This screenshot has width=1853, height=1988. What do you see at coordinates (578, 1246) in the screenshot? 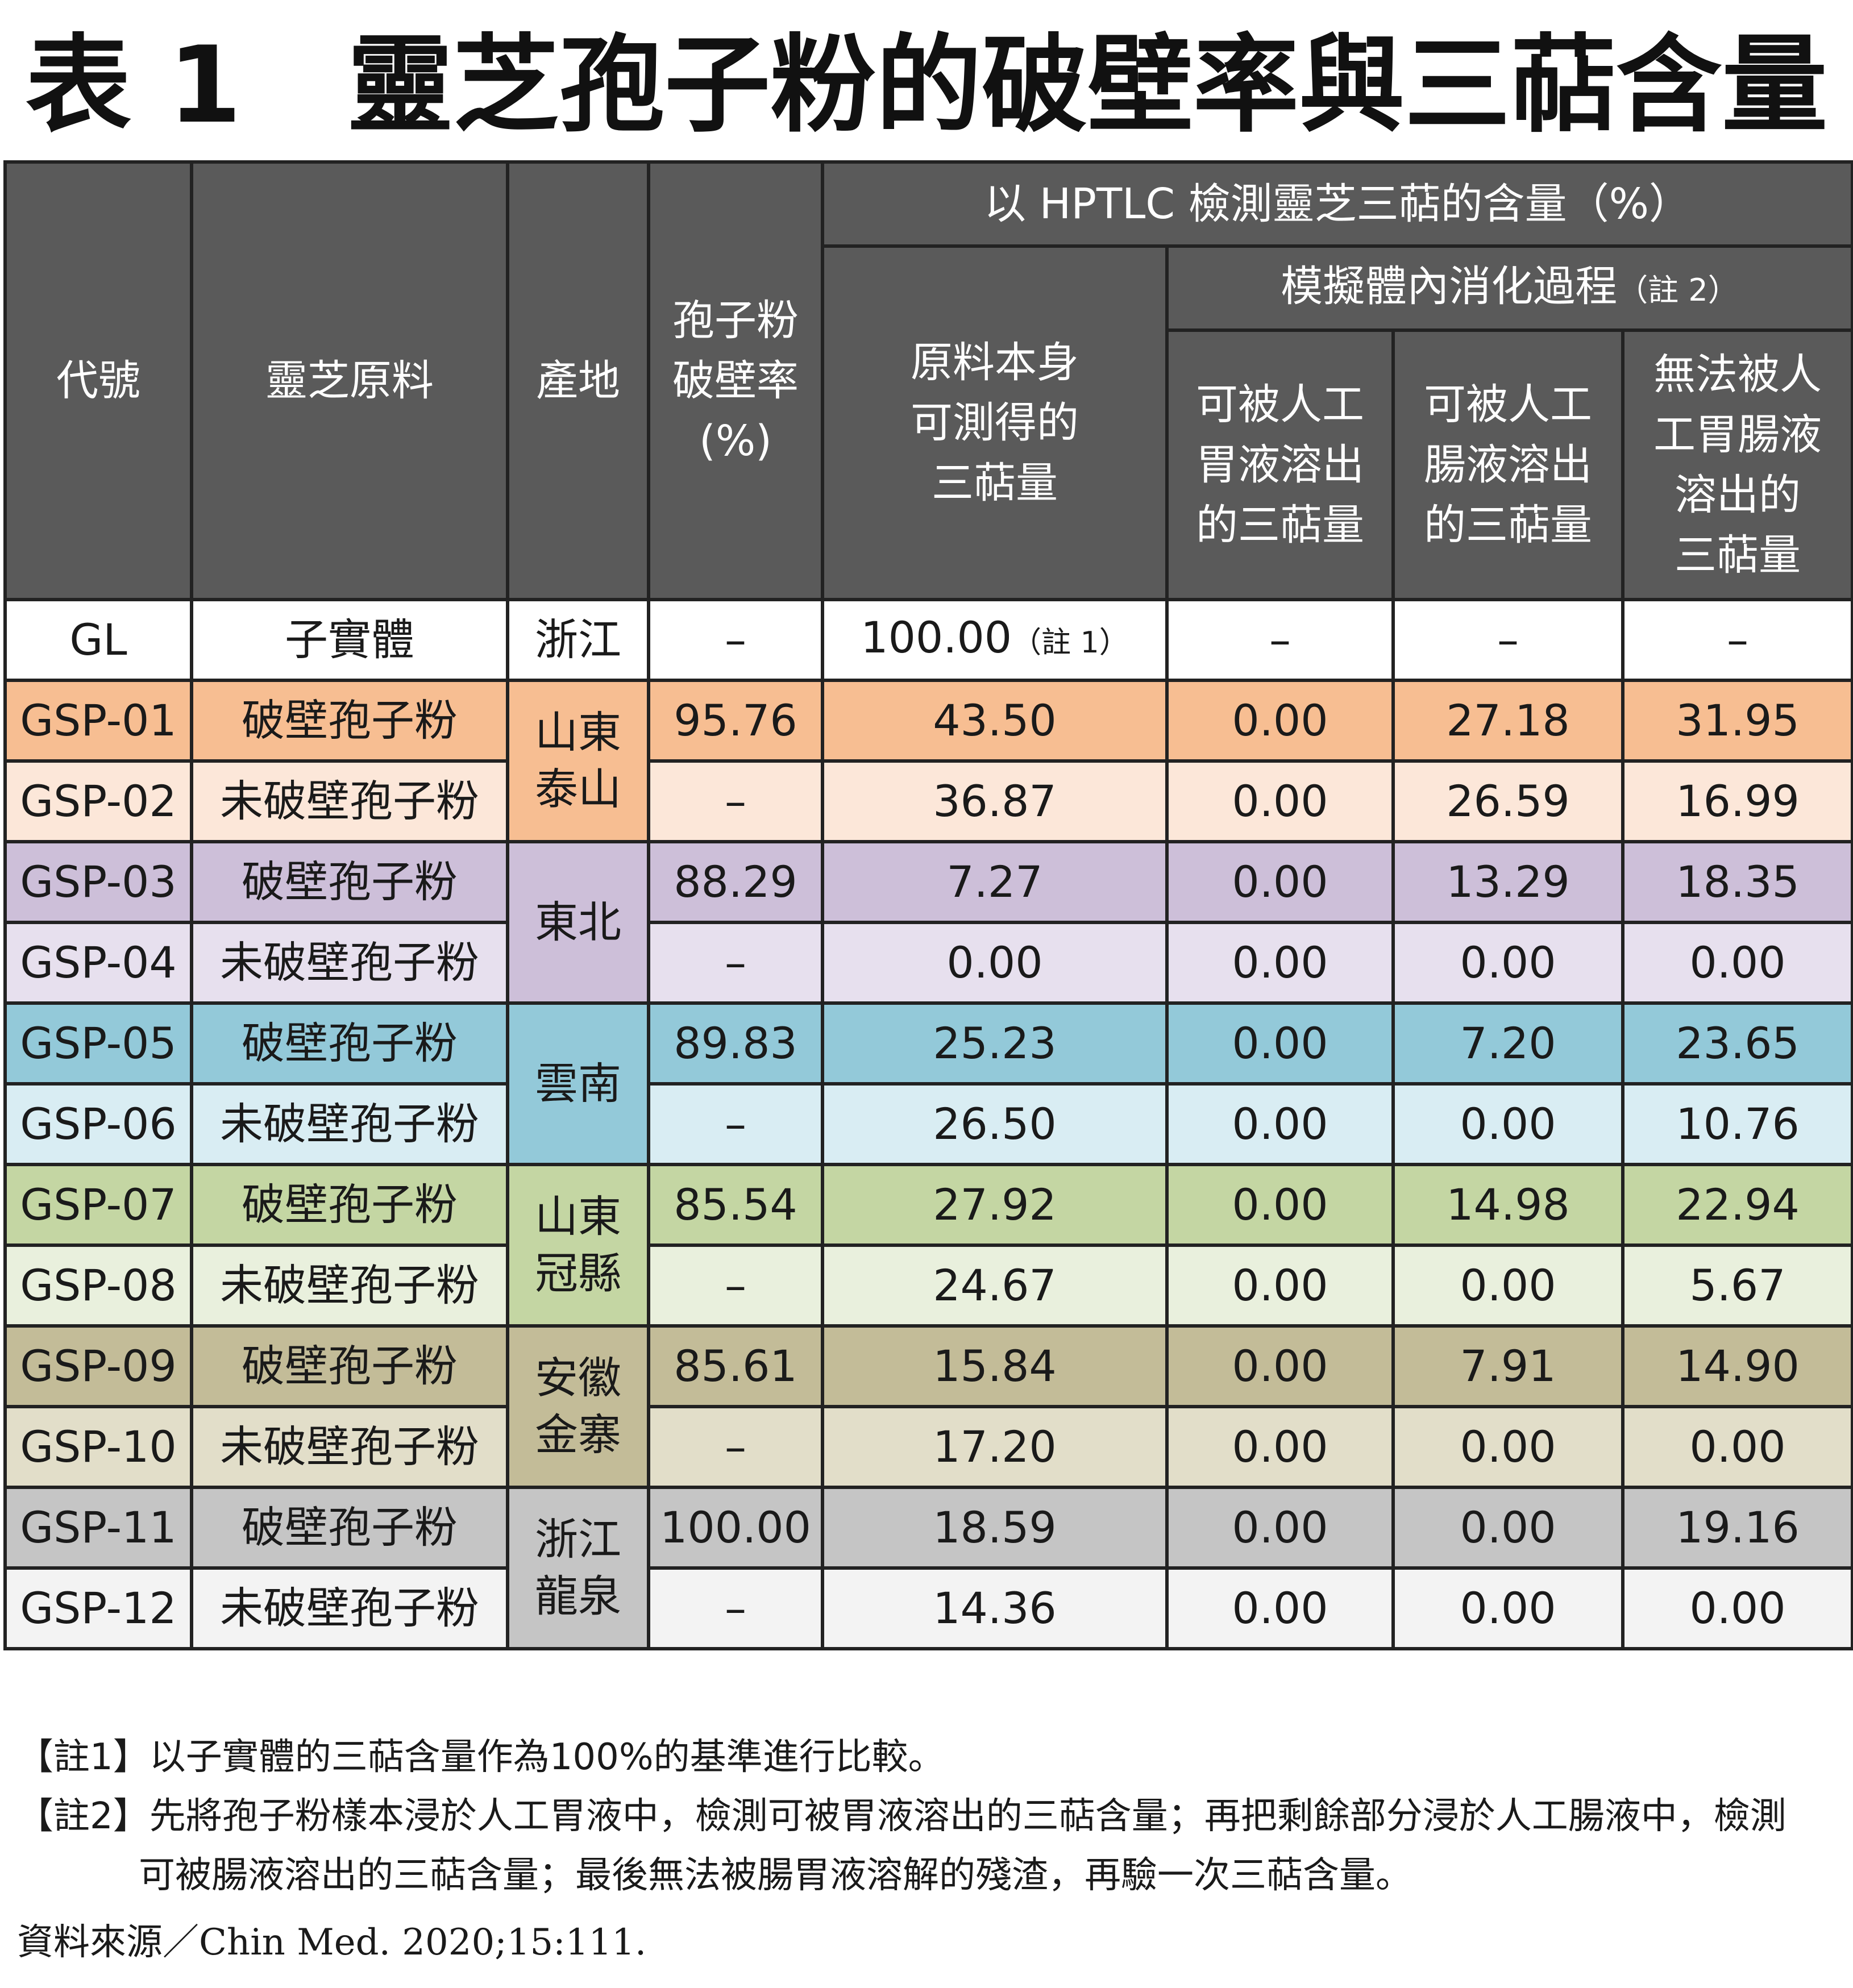
I see `cell-region: 山東 冠縣` at bounding box center [578, 1246].